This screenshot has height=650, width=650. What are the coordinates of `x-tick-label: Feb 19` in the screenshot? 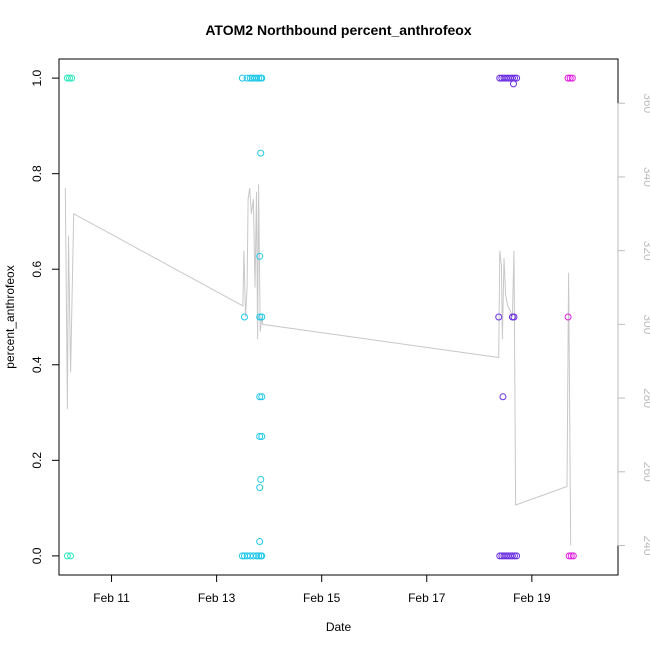 It's located at (532, 598).